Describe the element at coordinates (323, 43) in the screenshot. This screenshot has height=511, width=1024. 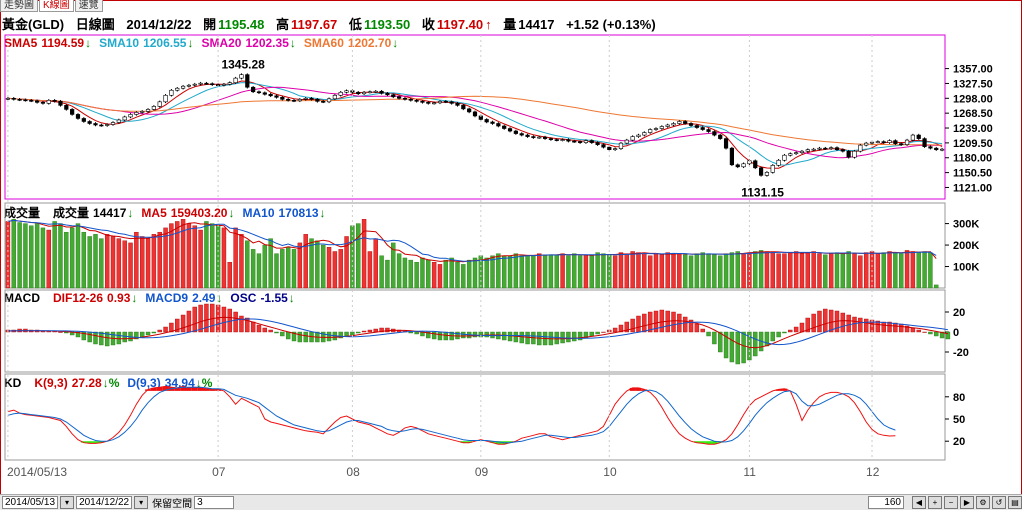
I see `indicator-label: SMA60` at that location.